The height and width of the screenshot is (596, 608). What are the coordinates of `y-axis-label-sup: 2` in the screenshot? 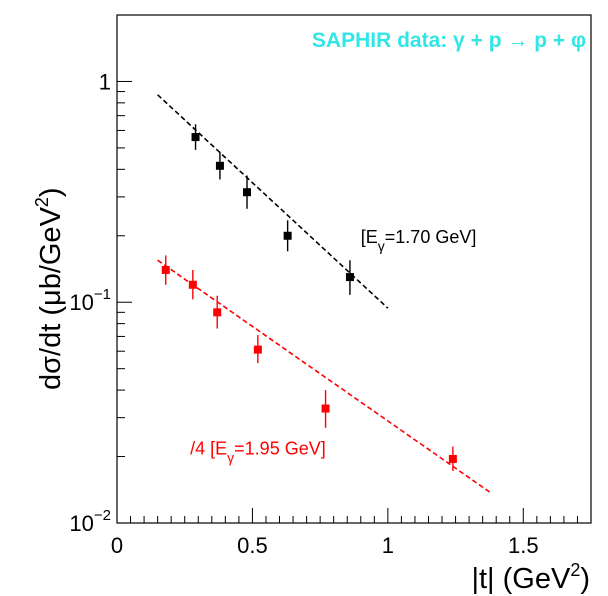 It's located at (42, 202).